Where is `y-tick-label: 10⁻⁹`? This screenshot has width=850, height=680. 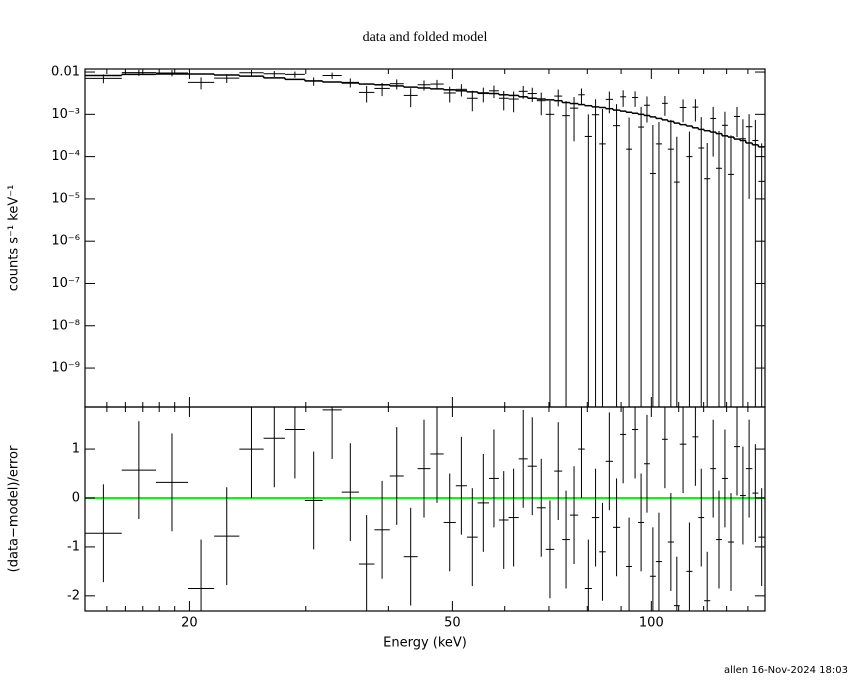
y-tick-label: 10⁻⁹ is located at coordinates (65, 368).